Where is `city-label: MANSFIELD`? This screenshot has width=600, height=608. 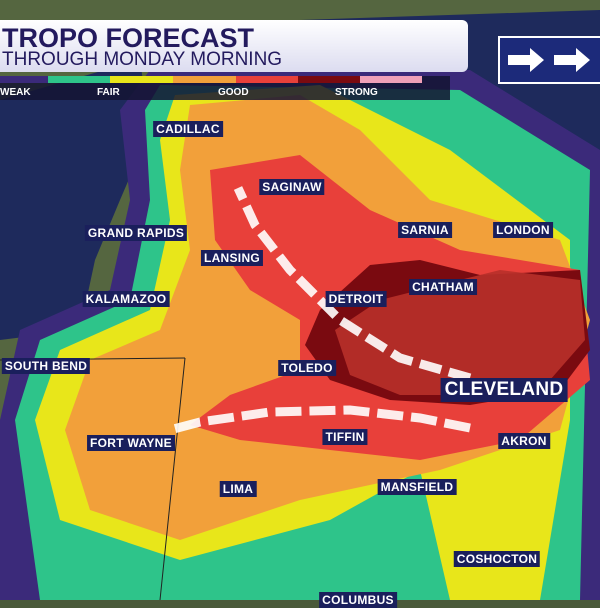
city-label: MANSFIELD is located at coordinates (417, 487).